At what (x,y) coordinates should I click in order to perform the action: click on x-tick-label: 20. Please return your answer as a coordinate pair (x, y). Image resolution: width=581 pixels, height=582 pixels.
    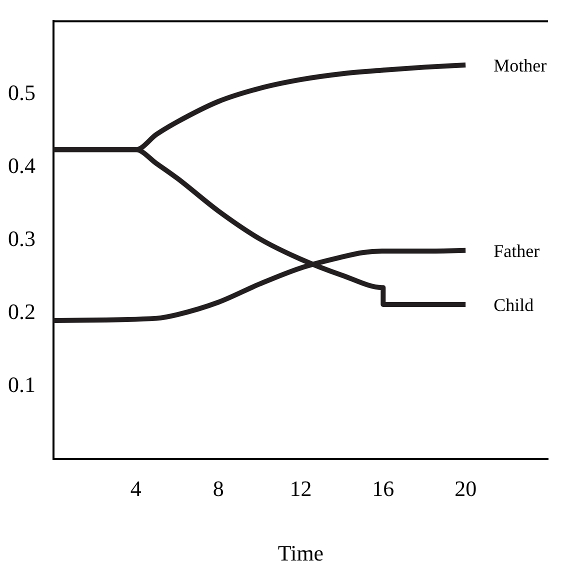
    Looking at the image, I should click on (465, 489).